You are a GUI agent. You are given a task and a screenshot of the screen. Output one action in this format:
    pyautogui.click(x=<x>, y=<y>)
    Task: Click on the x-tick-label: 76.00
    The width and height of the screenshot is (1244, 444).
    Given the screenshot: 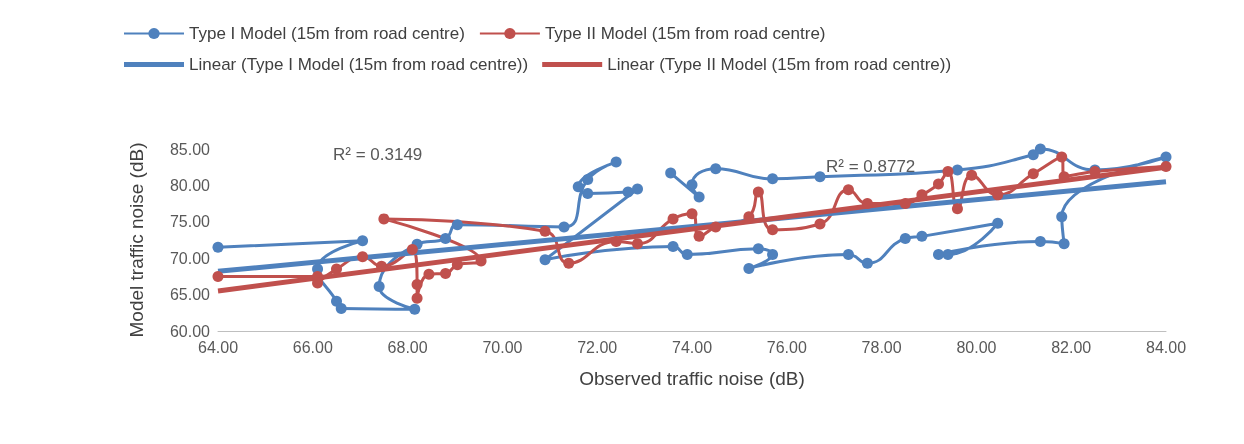 What is the action you would take?
    pyautogui.click(x=786, y=347)
    